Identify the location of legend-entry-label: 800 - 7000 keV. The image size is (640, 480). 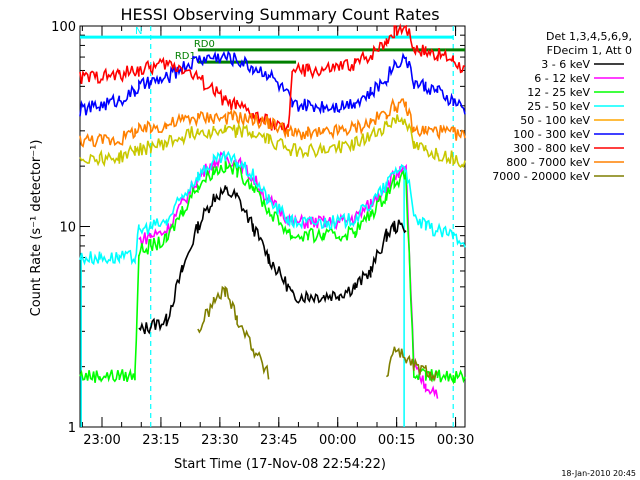
(548, 162).